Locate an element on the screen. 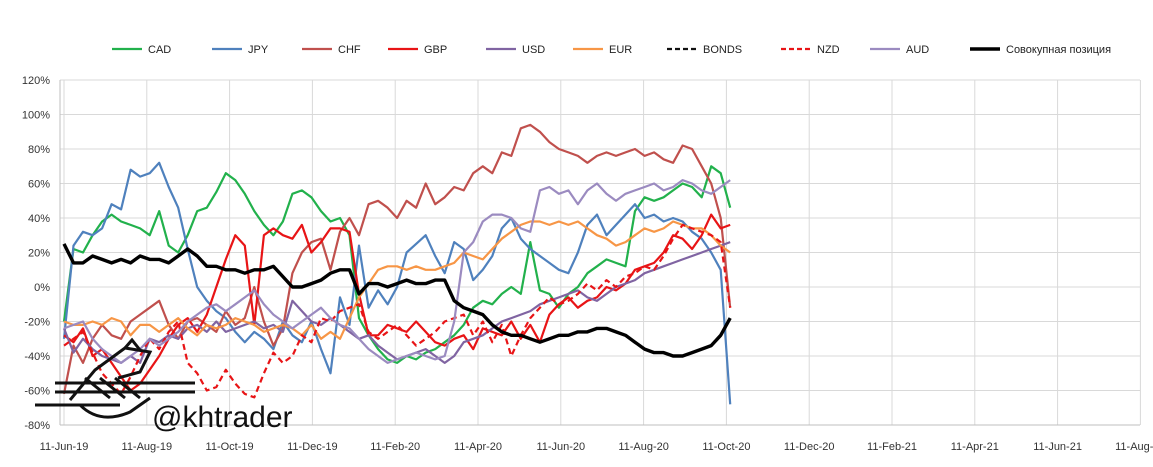 The height and width of the screenshot is (467, 1153). legend-label: AUD is located at coordinates (917, 50).